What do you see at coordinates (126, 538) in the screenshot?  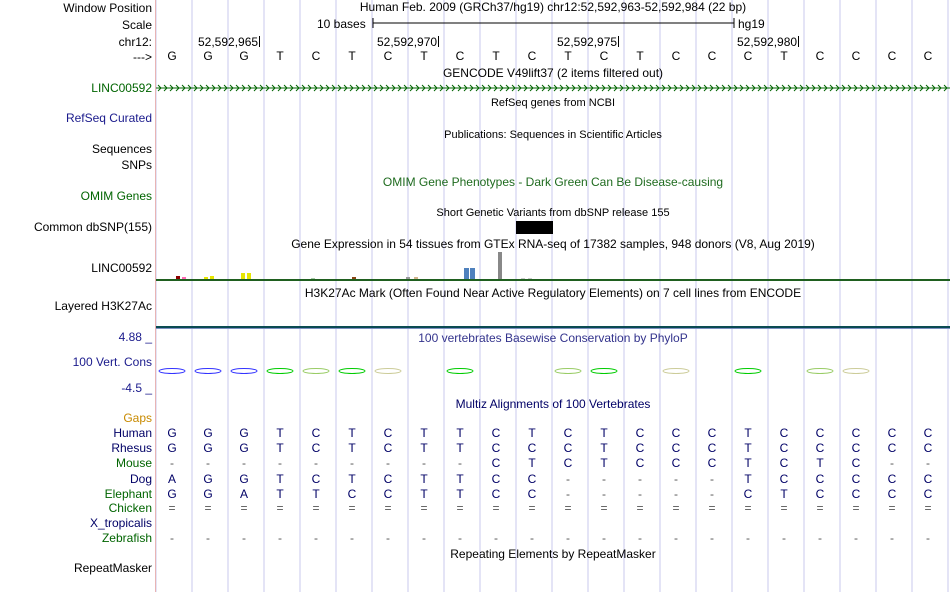 I see `species-label: Zebrafish` at bounding box center [126, 538].